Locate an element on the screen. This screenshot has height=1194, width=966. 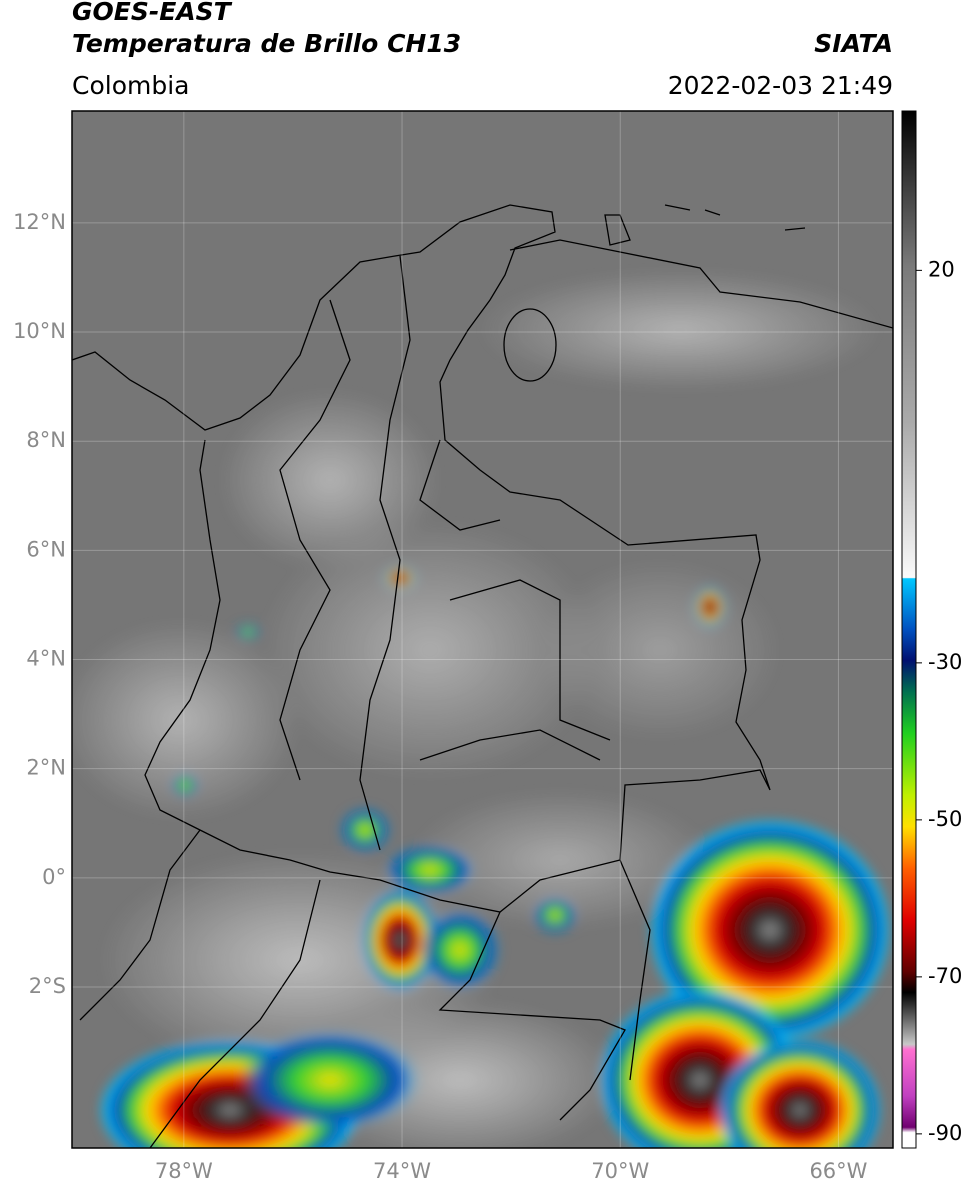
lon-label: 78°W is located at coordinates (184, 1171).